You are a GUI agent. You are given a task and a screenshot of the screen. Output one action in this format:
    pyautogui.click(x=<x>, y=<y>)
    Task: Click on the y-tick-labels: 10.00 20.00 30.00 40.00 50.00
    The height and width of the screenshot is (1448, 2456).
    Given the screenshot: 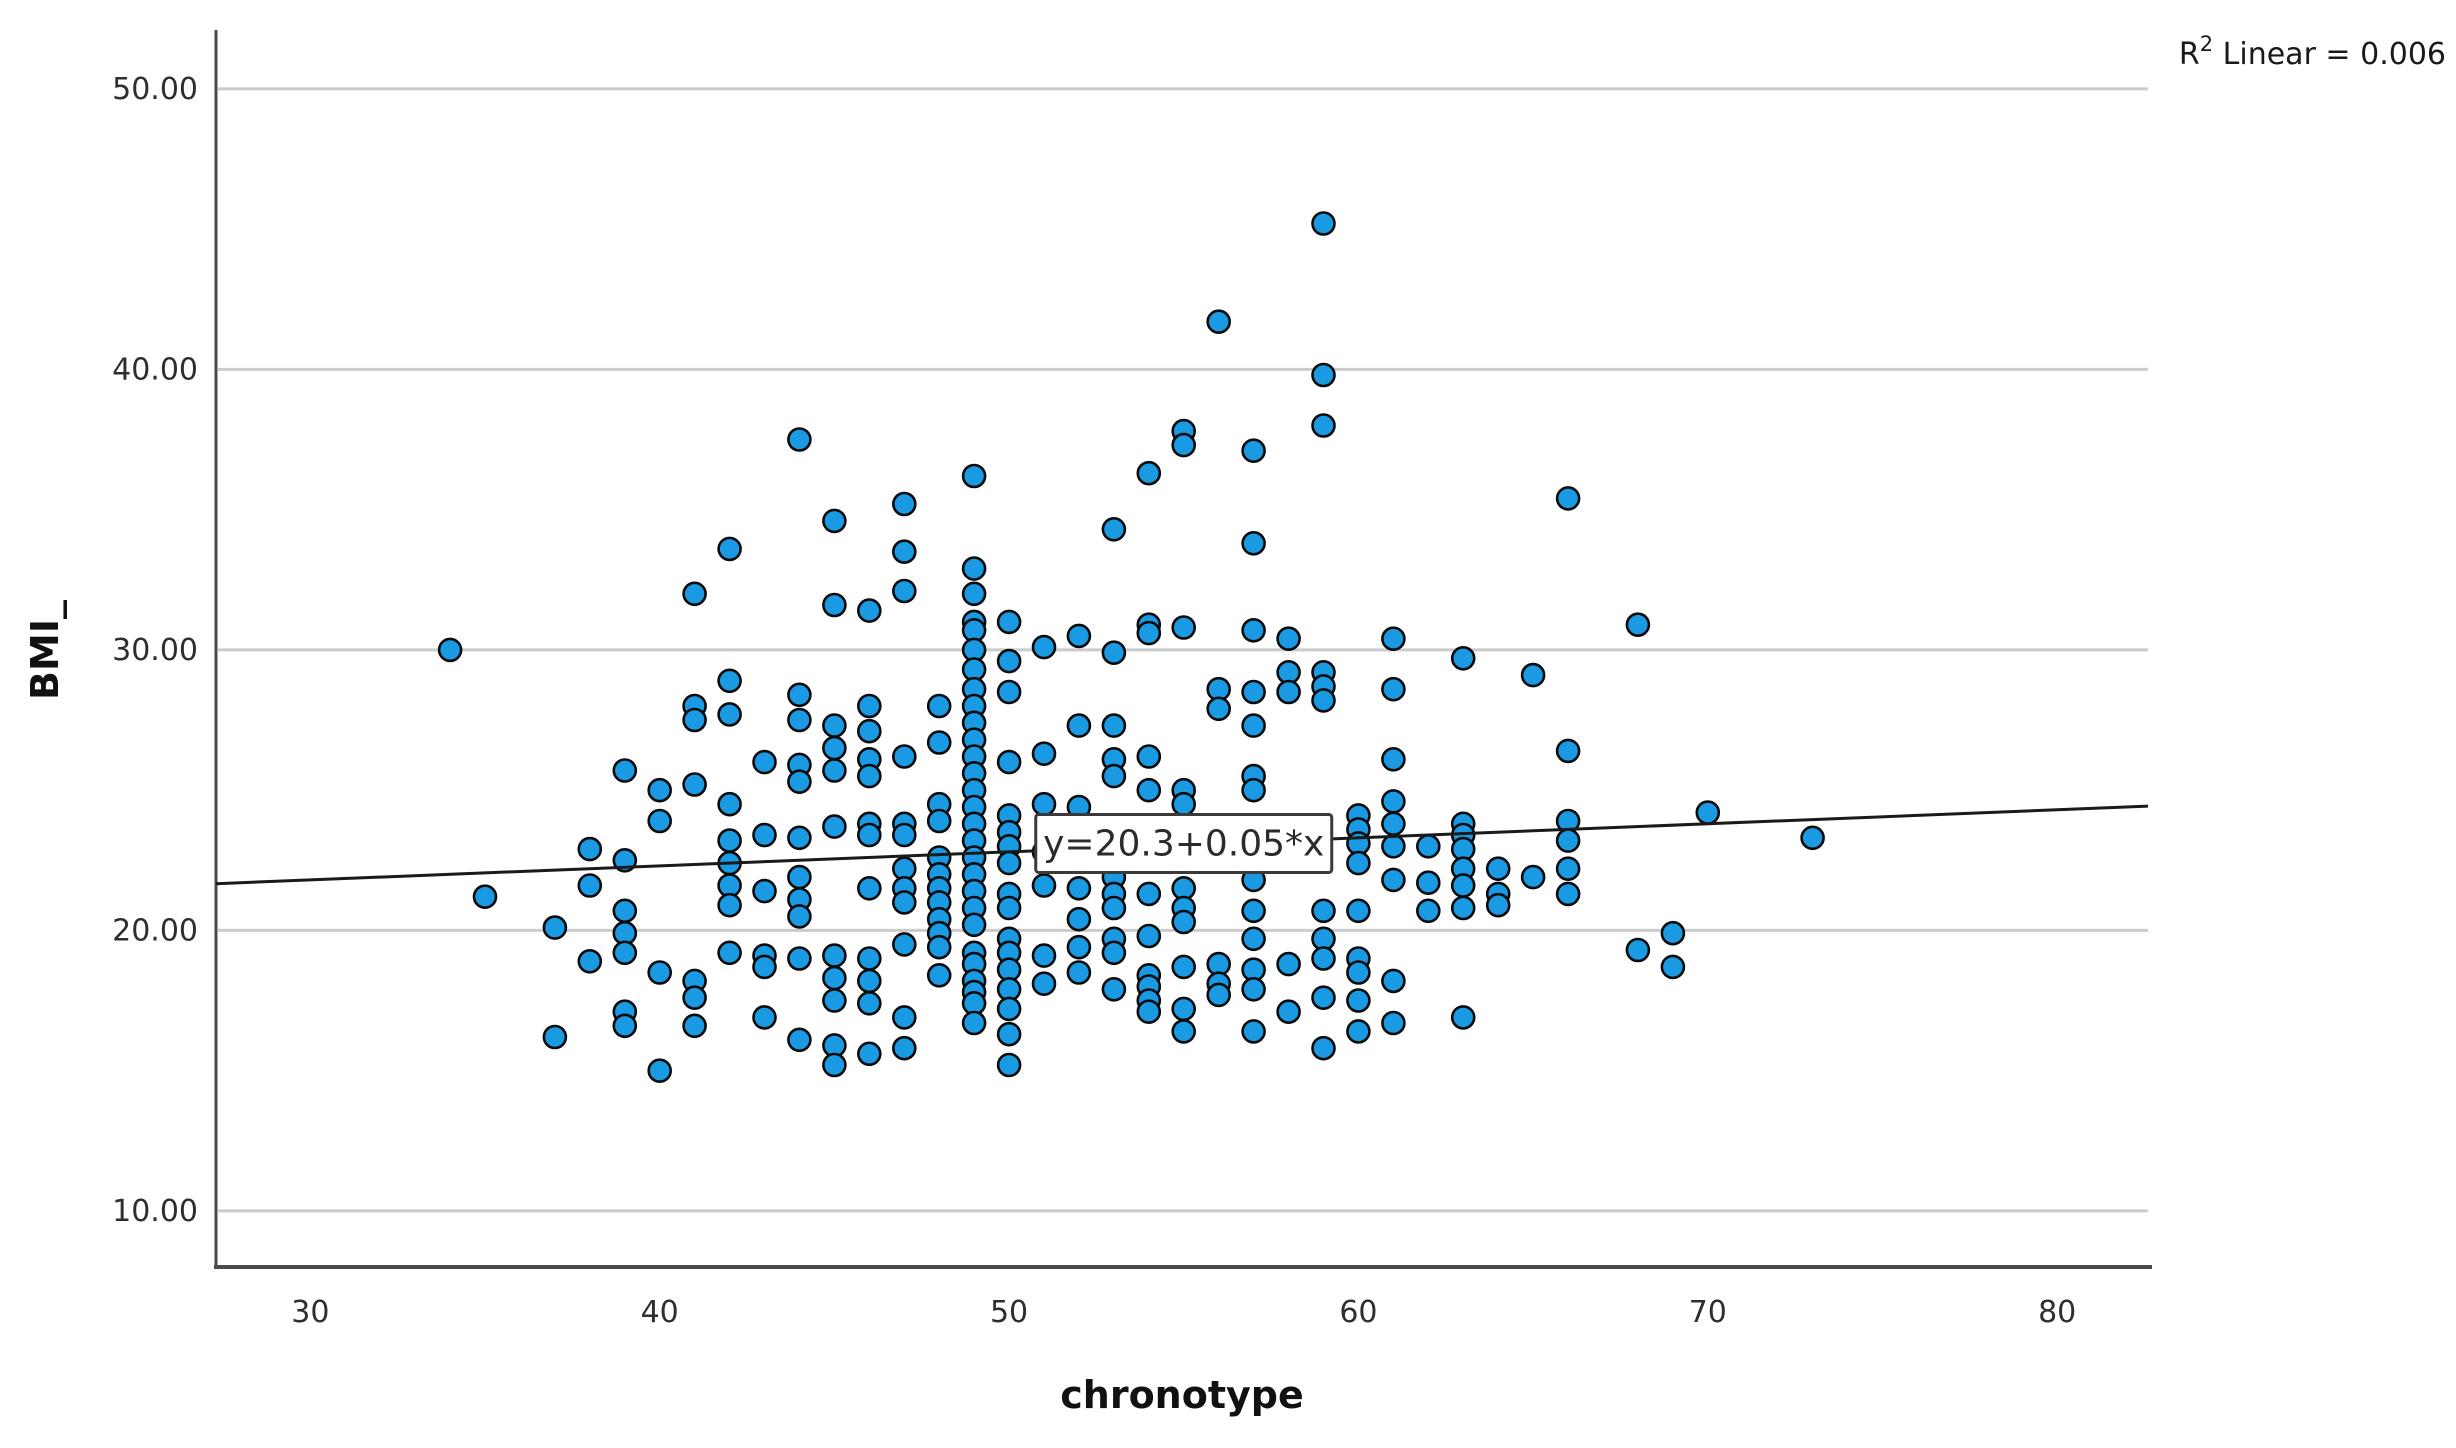 What is the action you would take?
    pyautogui.click(x=155, y=650)
    